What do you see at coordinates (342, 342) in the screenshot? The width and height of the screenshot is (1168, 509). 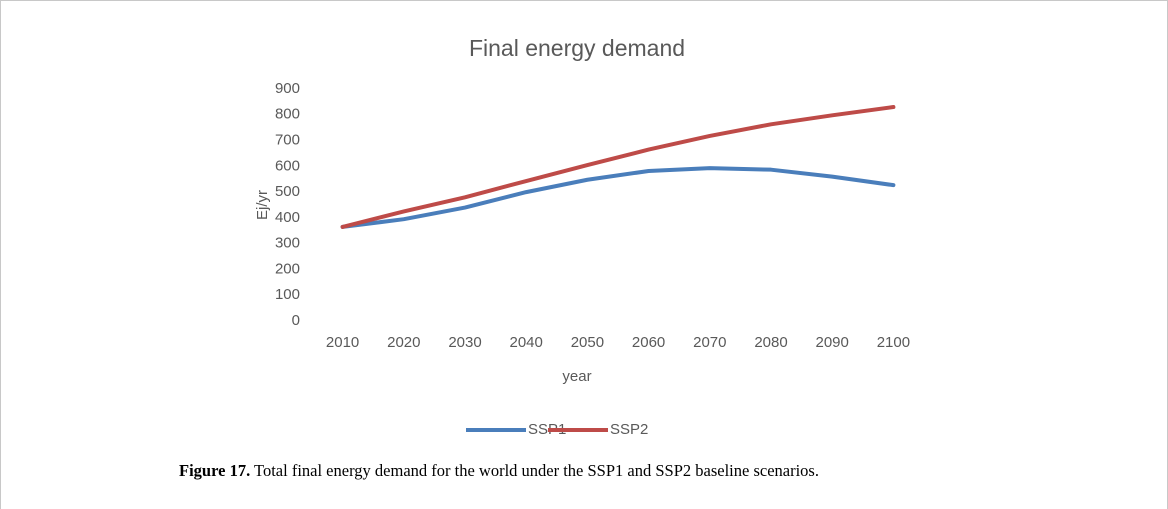 I see `x-tick-label: 2010` at bounding box center [342, 342].